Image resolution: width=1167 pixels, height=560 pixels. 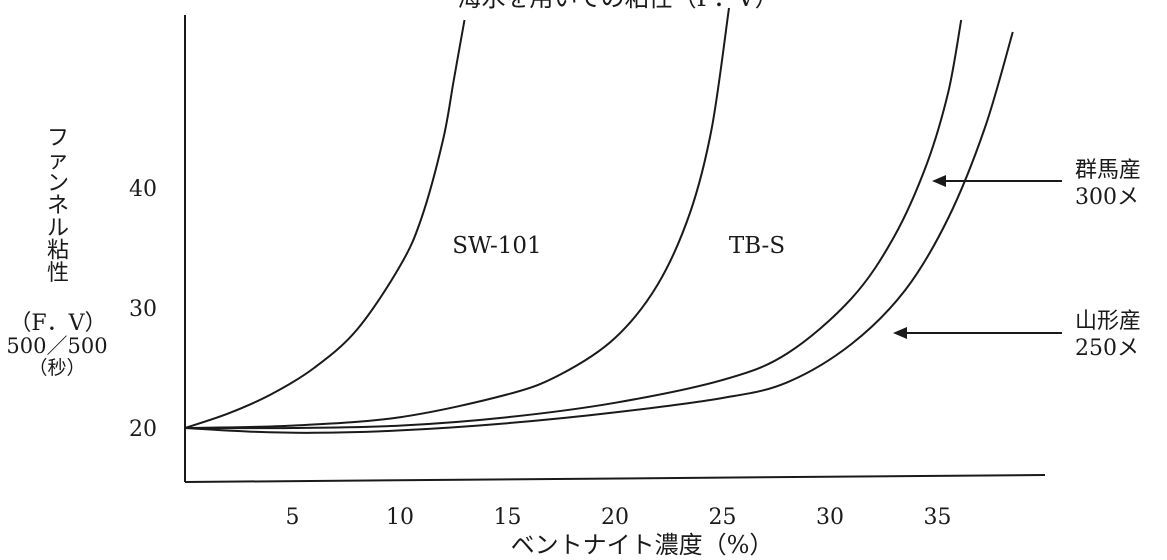 I want to click on y-axis-label-char: 粘, so click(x=58, y=251).